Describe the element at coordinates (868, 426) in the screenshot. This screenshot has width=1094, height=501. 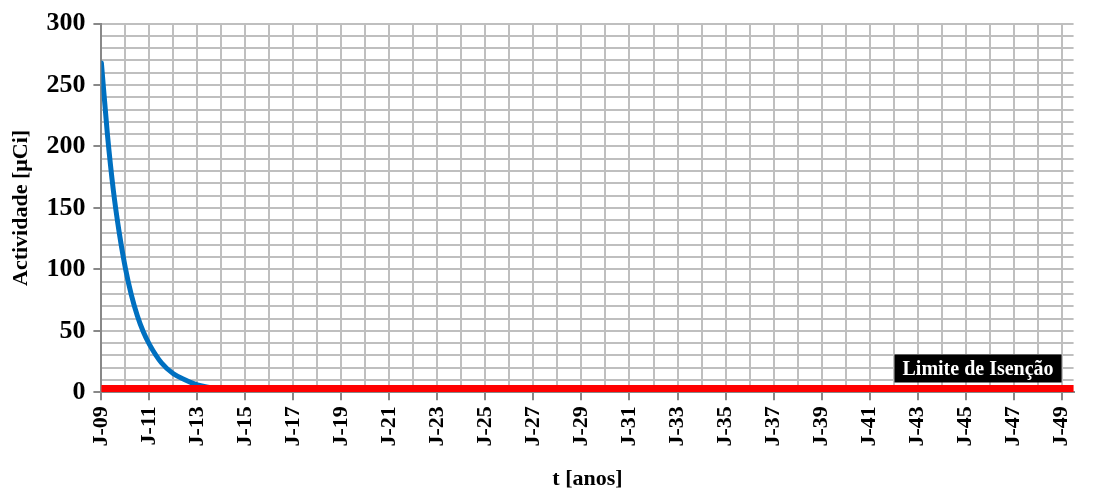
I see `x-tick-label: J-41` at that location.